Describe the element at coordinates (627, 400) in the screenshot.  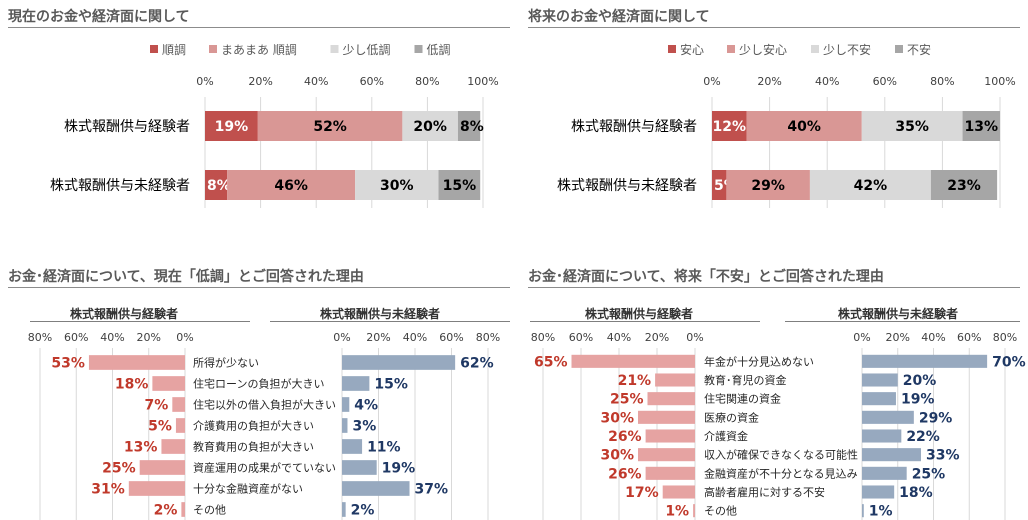
I see `left-bar-value-3-2: 25%` at that location.